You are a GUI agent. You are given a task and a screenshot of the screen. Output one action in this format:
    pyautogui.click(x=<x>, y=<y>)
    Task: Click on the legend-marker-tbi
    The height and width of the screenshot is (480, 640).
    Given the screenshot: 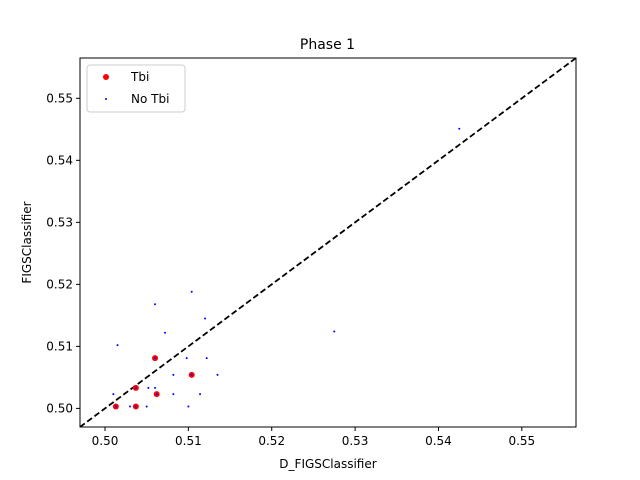 What is the action you would take?
    pyautogui.click(x=106, y=77)
    